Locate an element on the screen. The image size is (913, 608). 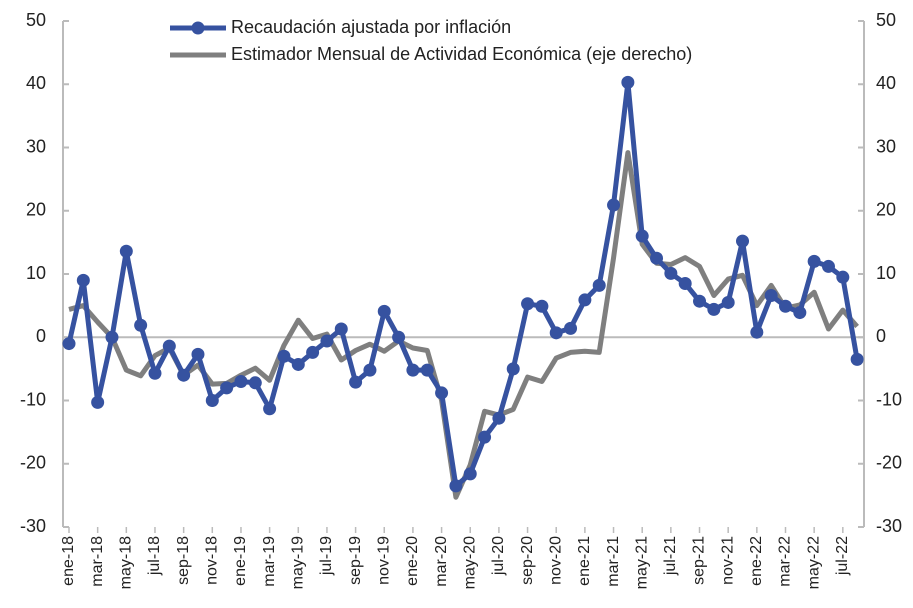
y2-tick-label: 10 is located at coordinates (886, 273).